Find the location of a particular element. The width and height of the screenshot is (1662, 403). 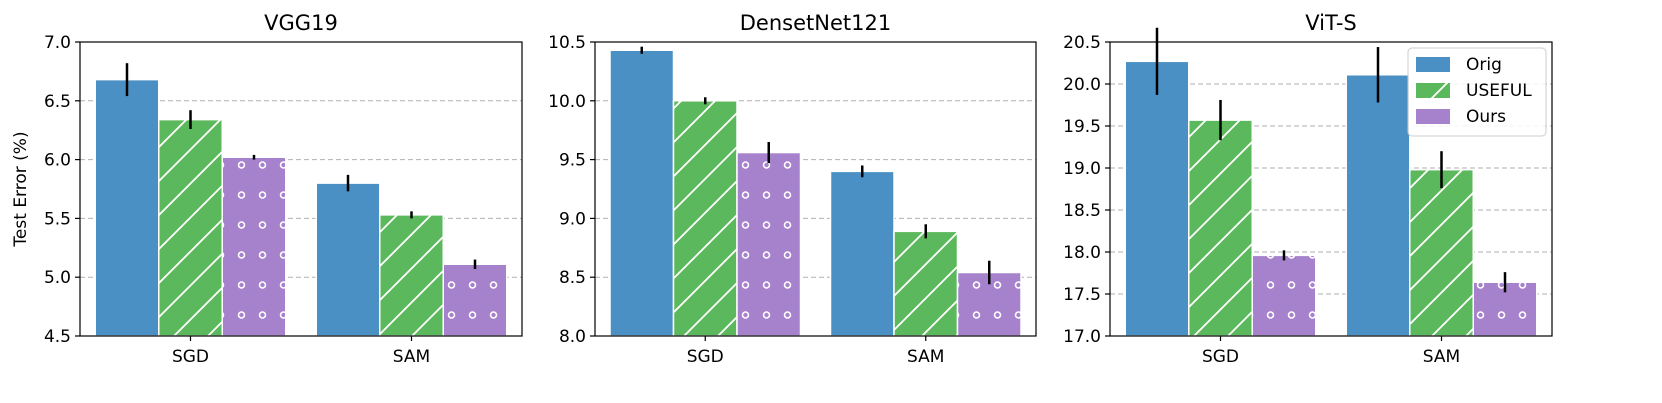

legend: Orig USEFUL Ours is located at coordinates (1477, 92).